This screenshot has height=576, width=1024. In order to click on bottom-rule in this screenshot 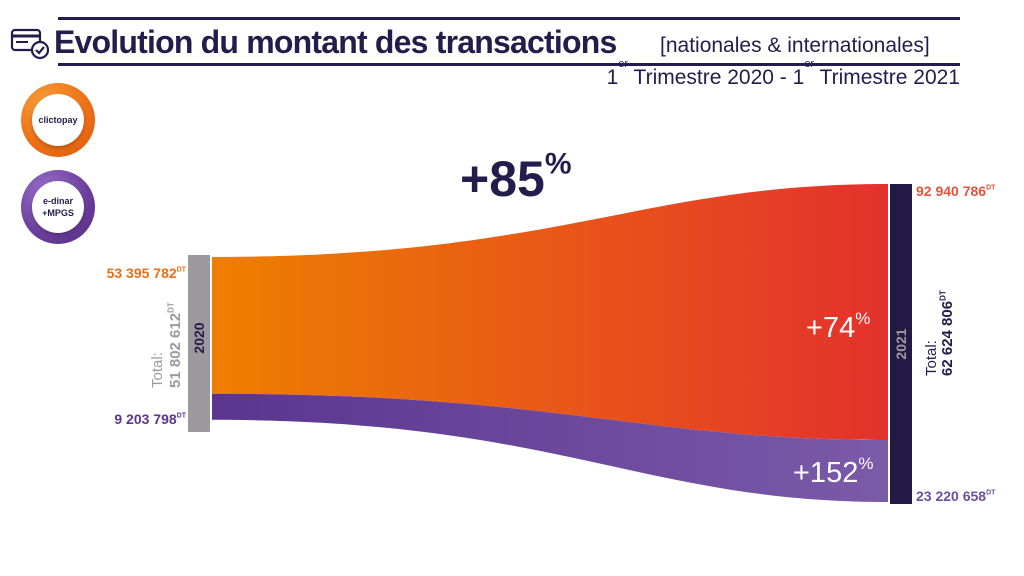, I will do `click(509, 64)`.